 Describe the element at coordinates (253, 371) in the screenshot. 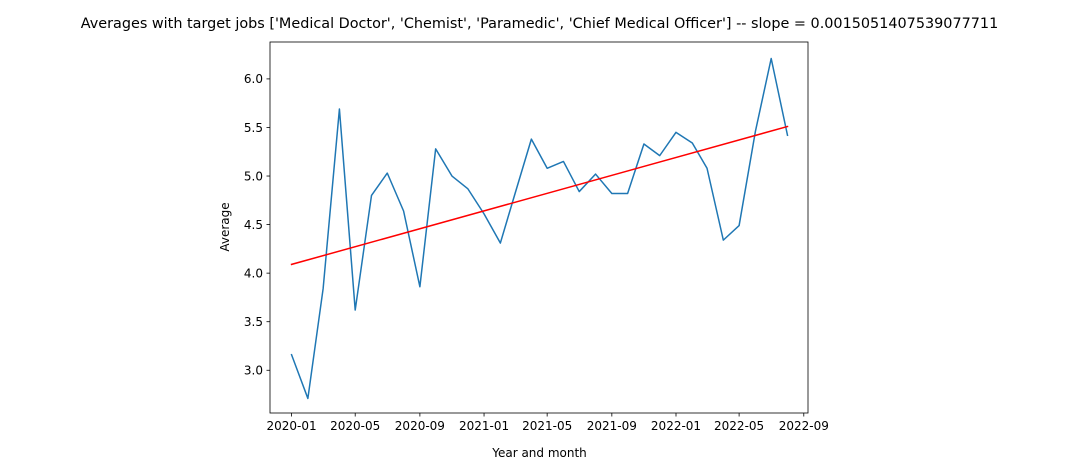

I see `y-tick-label: 3.0` at that location.